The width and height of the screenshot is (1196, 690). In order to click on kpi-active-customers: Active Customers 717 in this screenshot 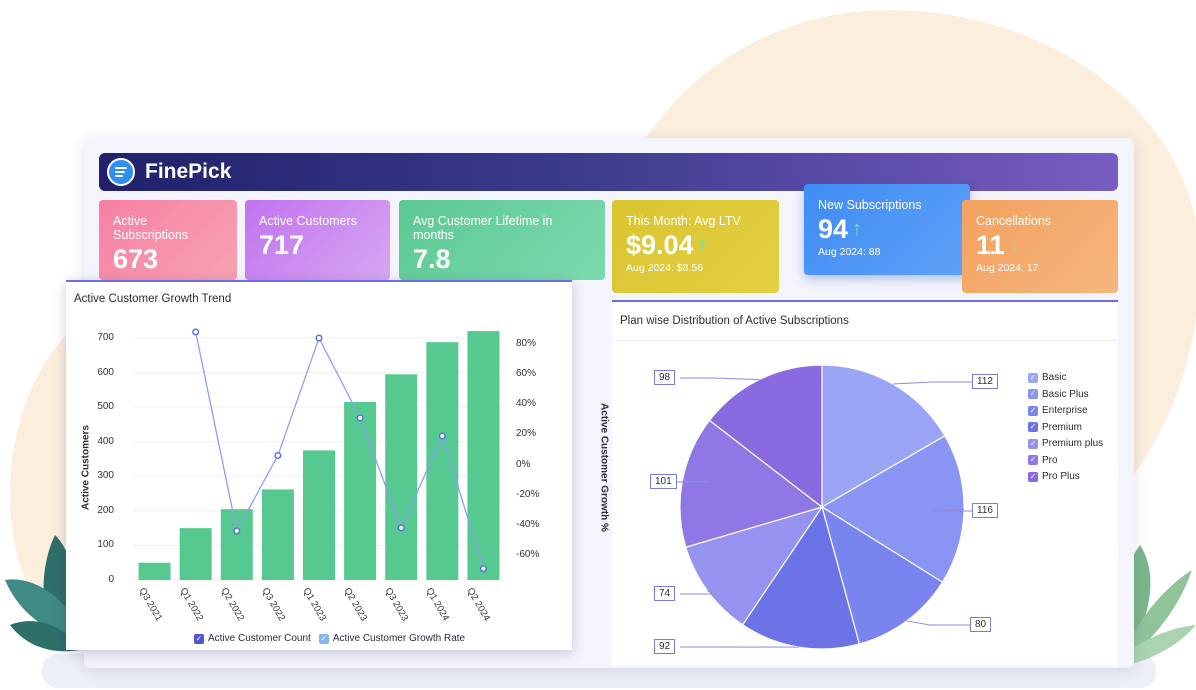, I will do `click(317, 240)`.